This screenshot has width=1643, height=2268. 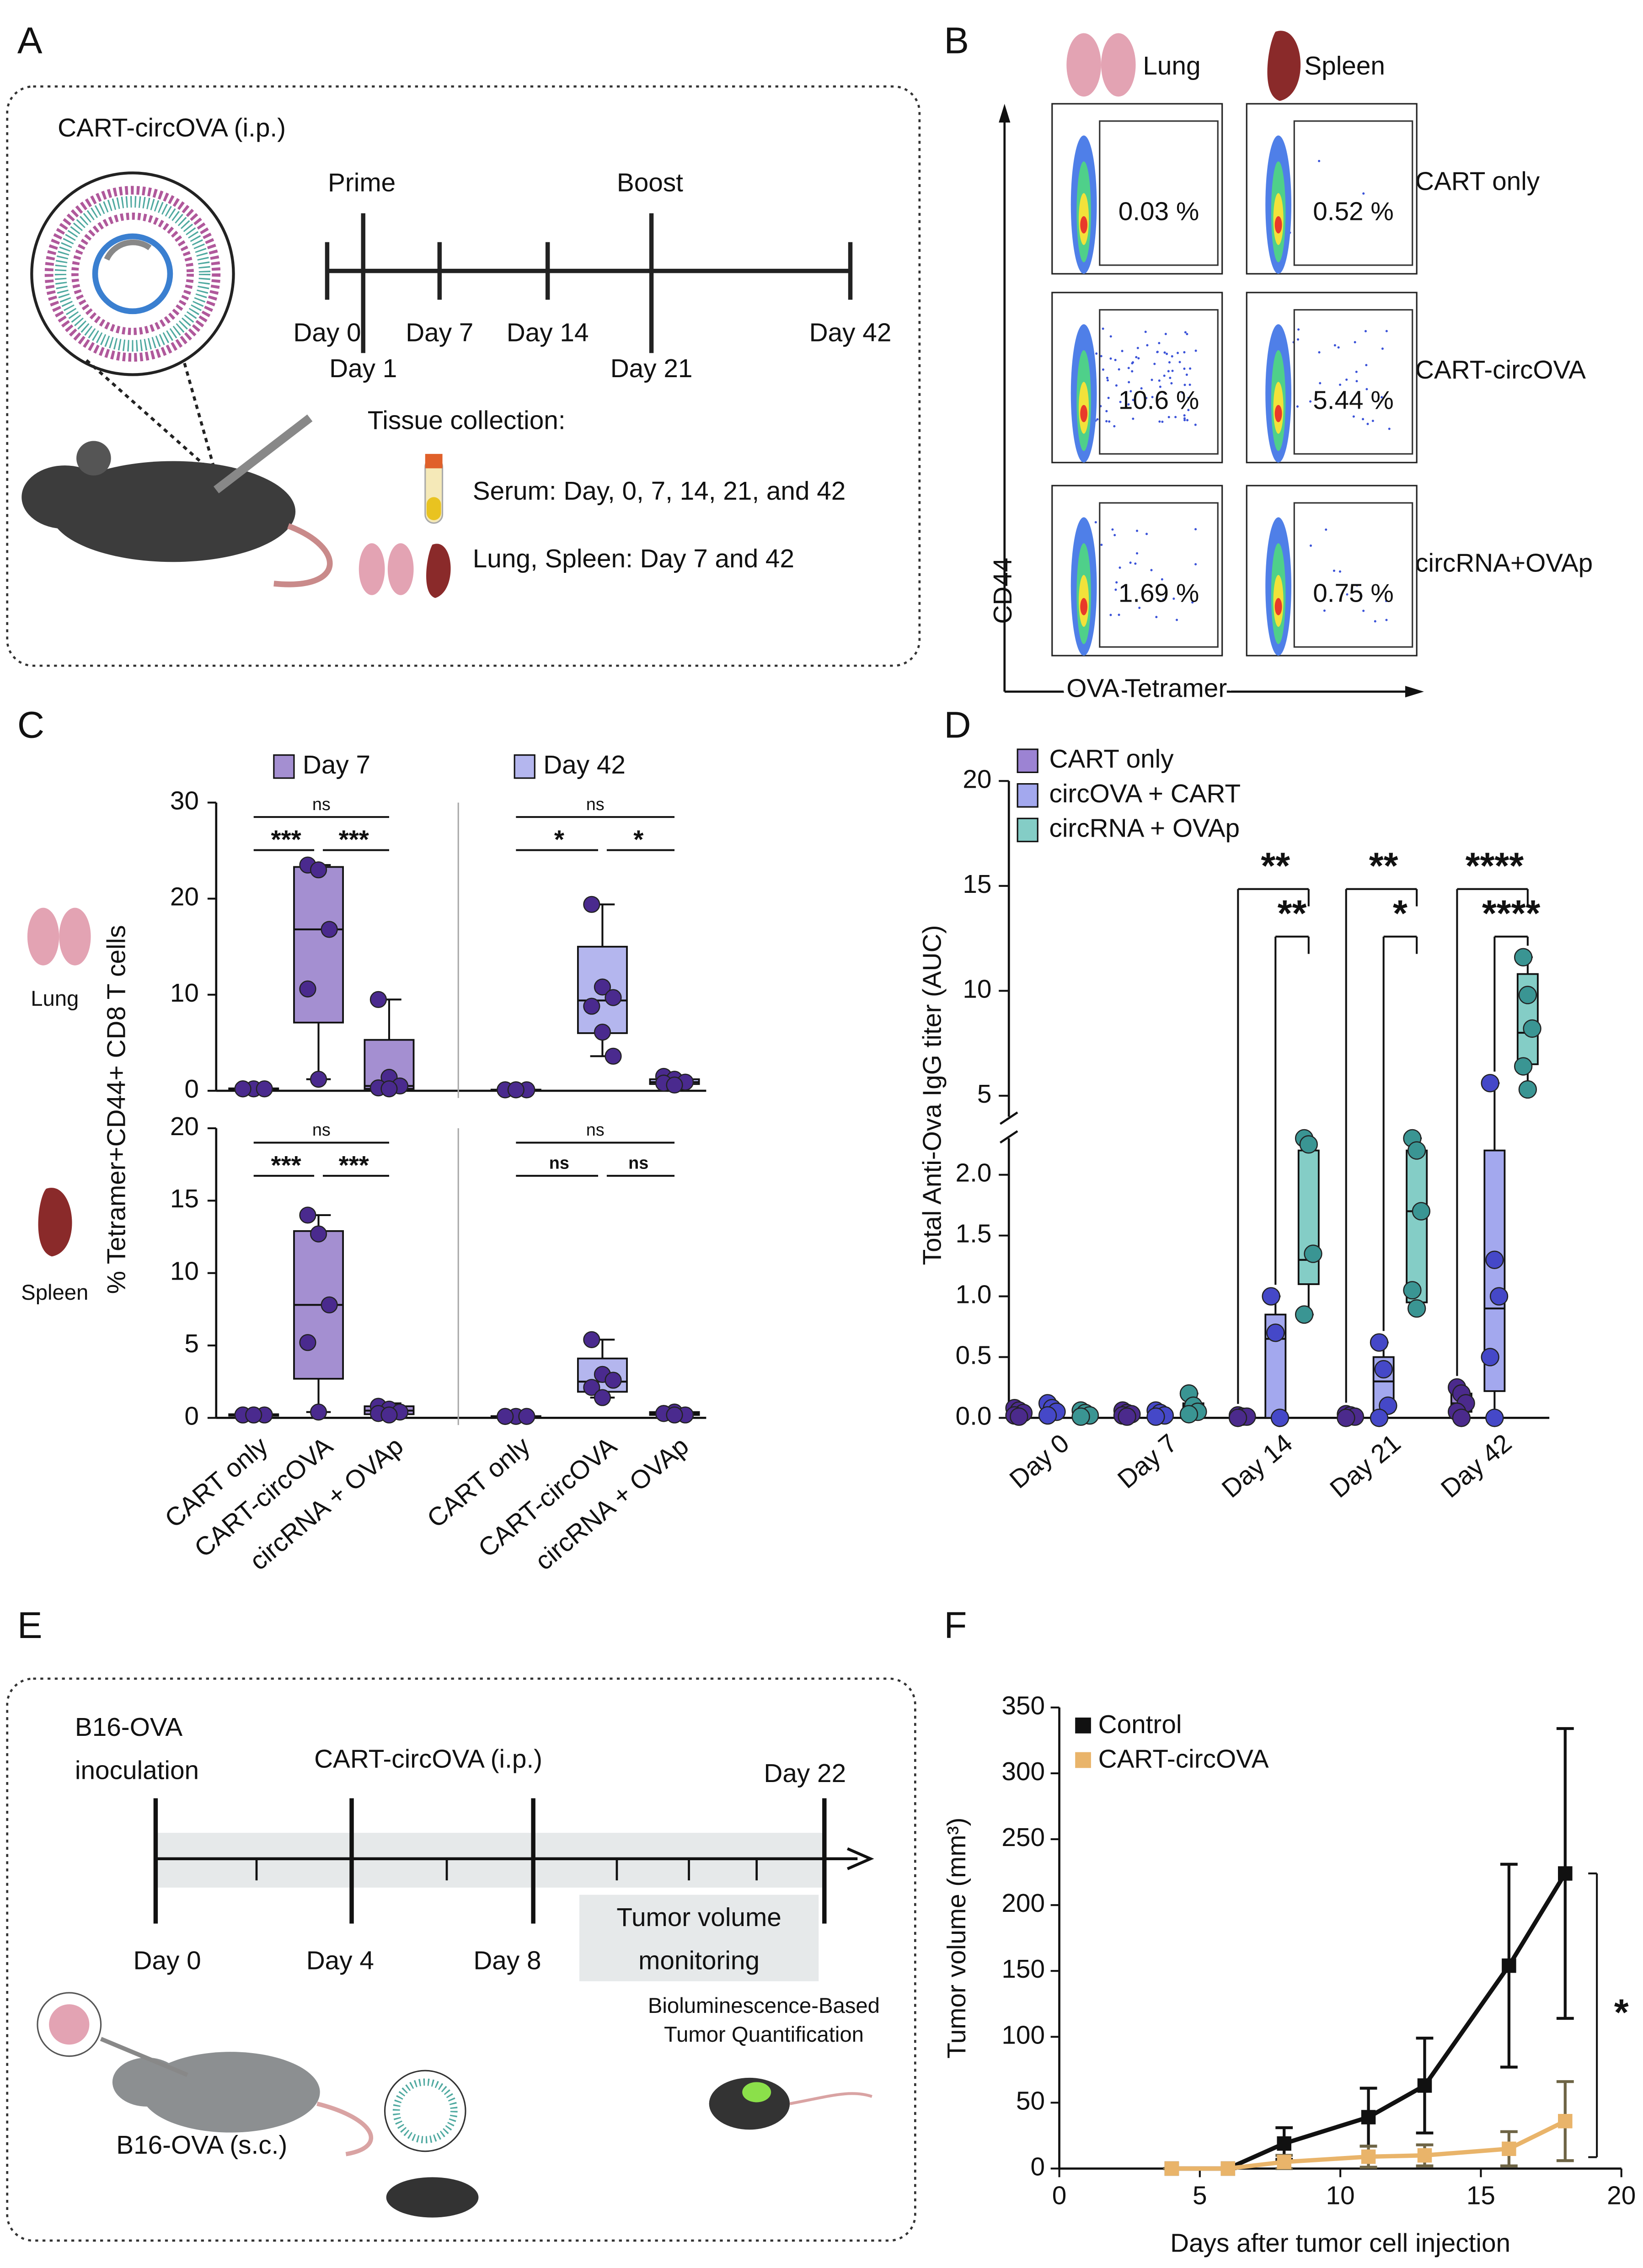 What do you see at coordinates (1476, 1466) in the screenshot?
I see `x-tick-label: Day 42` at bounding box center [1476, 1466].